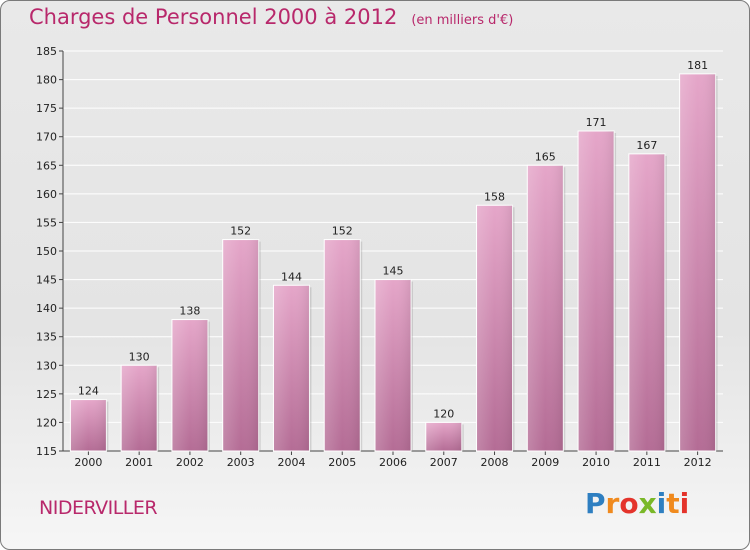  What do you see at coordinates (494, 196) in the screenshot?
I see `bar-value-label: 158` at bounding box center [494, 196].